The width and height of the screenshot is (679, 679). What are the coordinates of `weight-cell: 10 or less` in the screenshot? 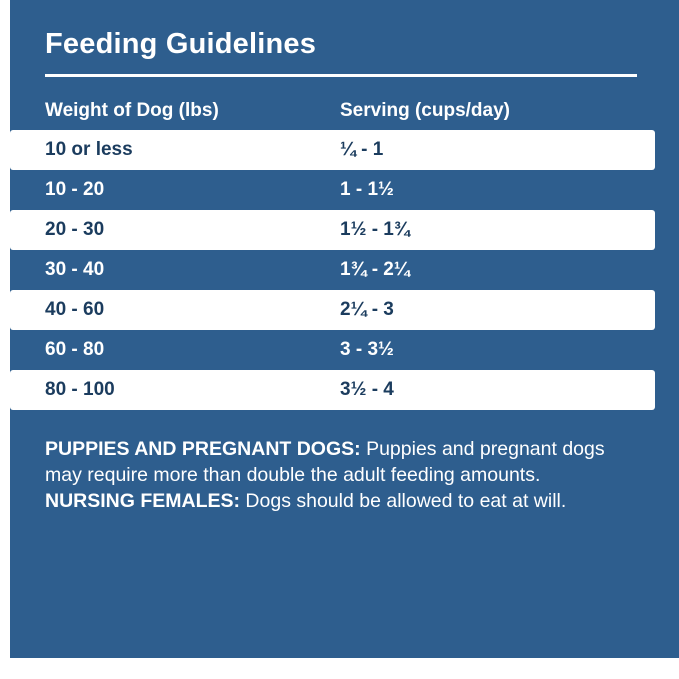 It's located at (89, 149).